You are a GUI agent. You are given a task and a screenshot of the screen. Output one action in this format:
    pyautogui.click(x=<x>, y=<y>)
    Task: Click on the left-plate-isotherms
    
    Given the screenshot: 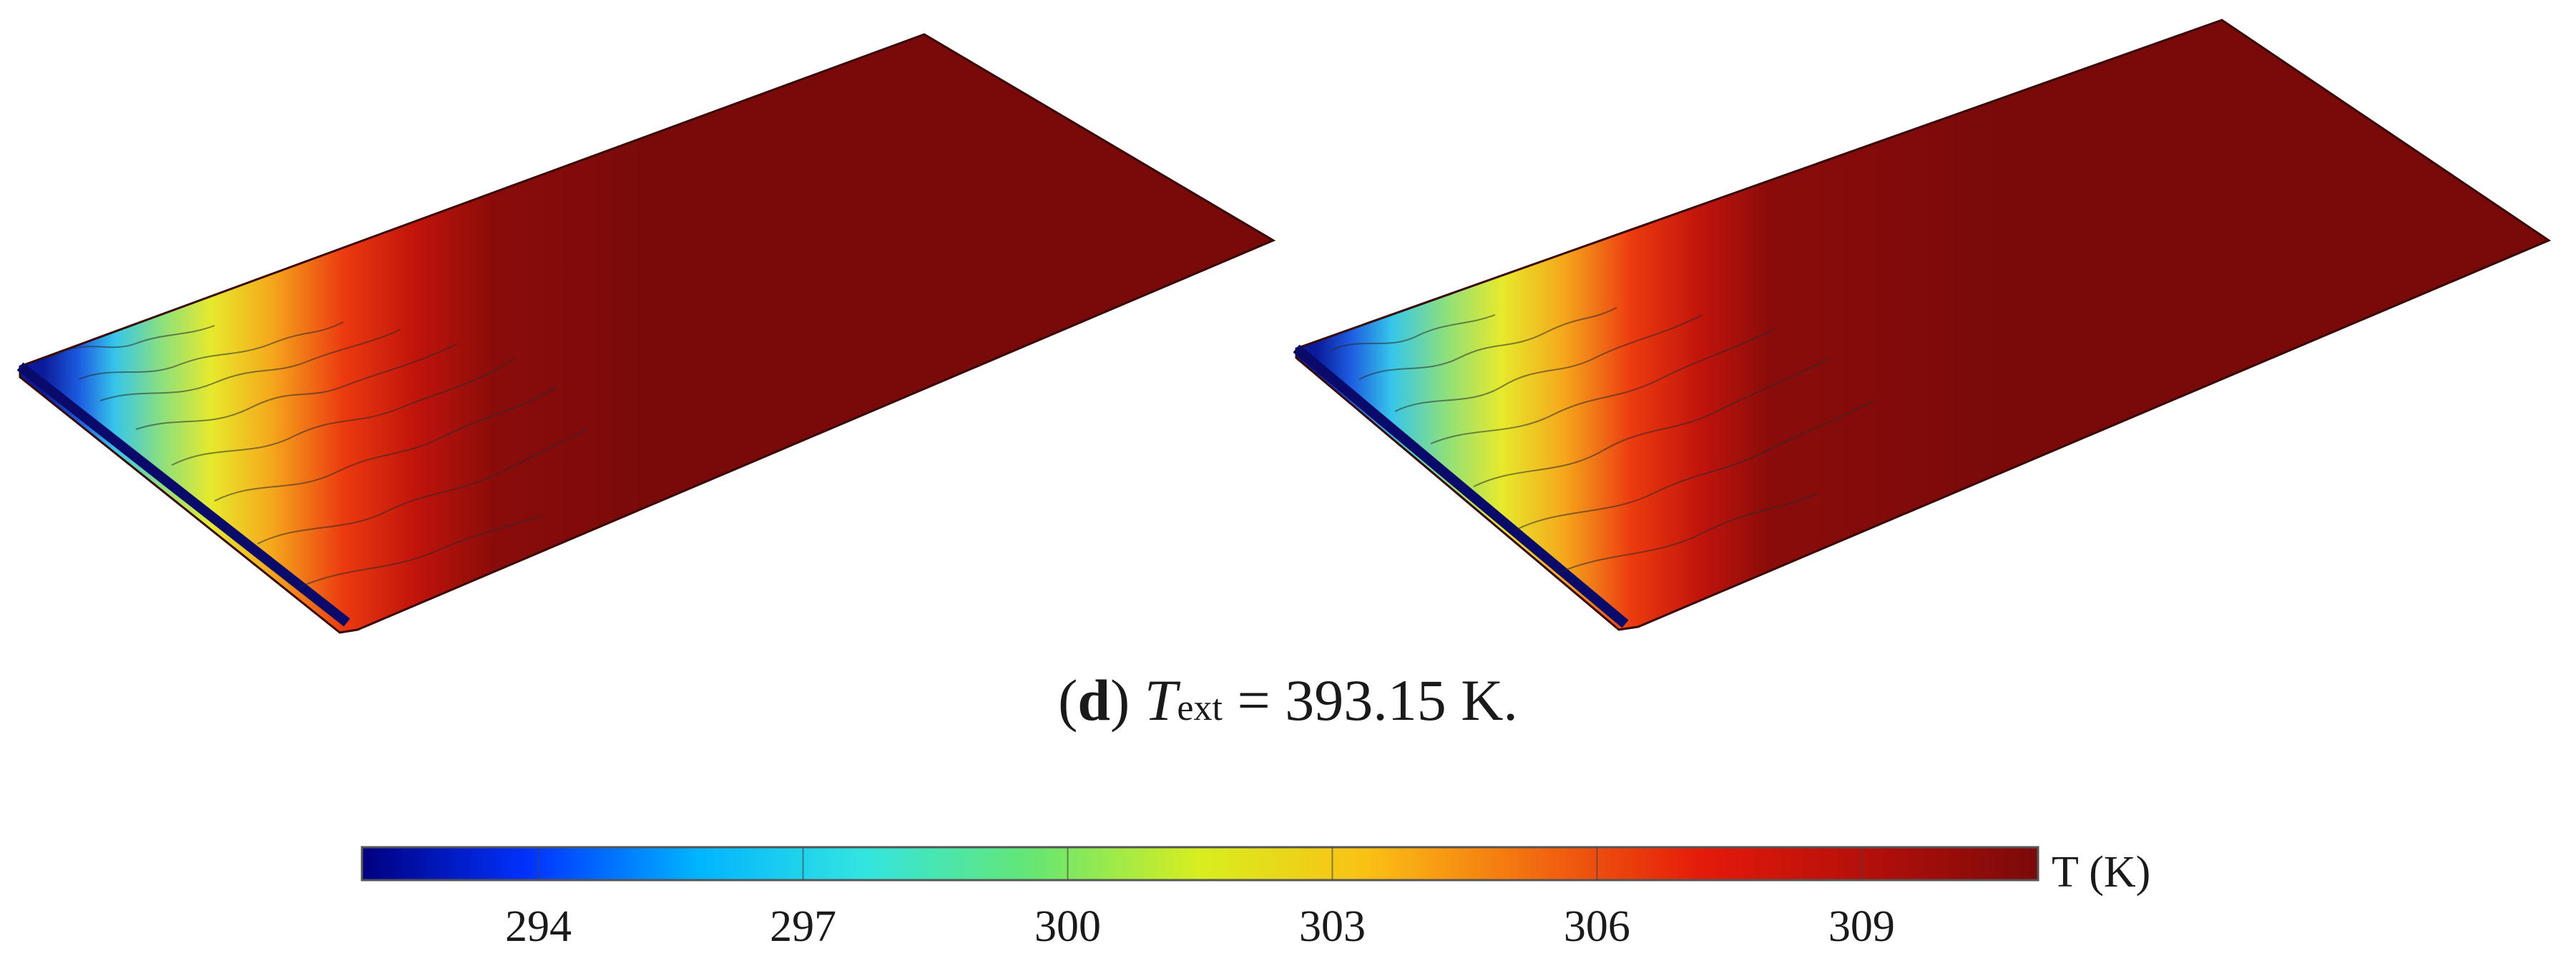 What is the action you would take?
    pyautogui.click(x=318, y=454)
    